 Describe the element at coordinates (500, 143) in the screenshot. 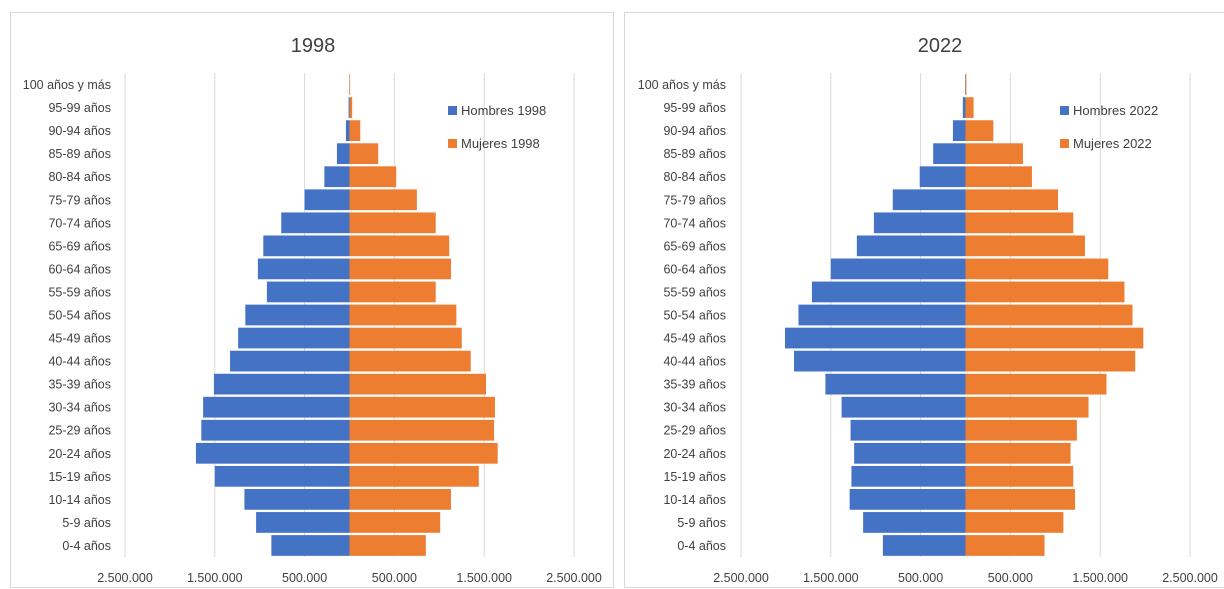

I see `legend-label: Mujeres 1998` at that location.